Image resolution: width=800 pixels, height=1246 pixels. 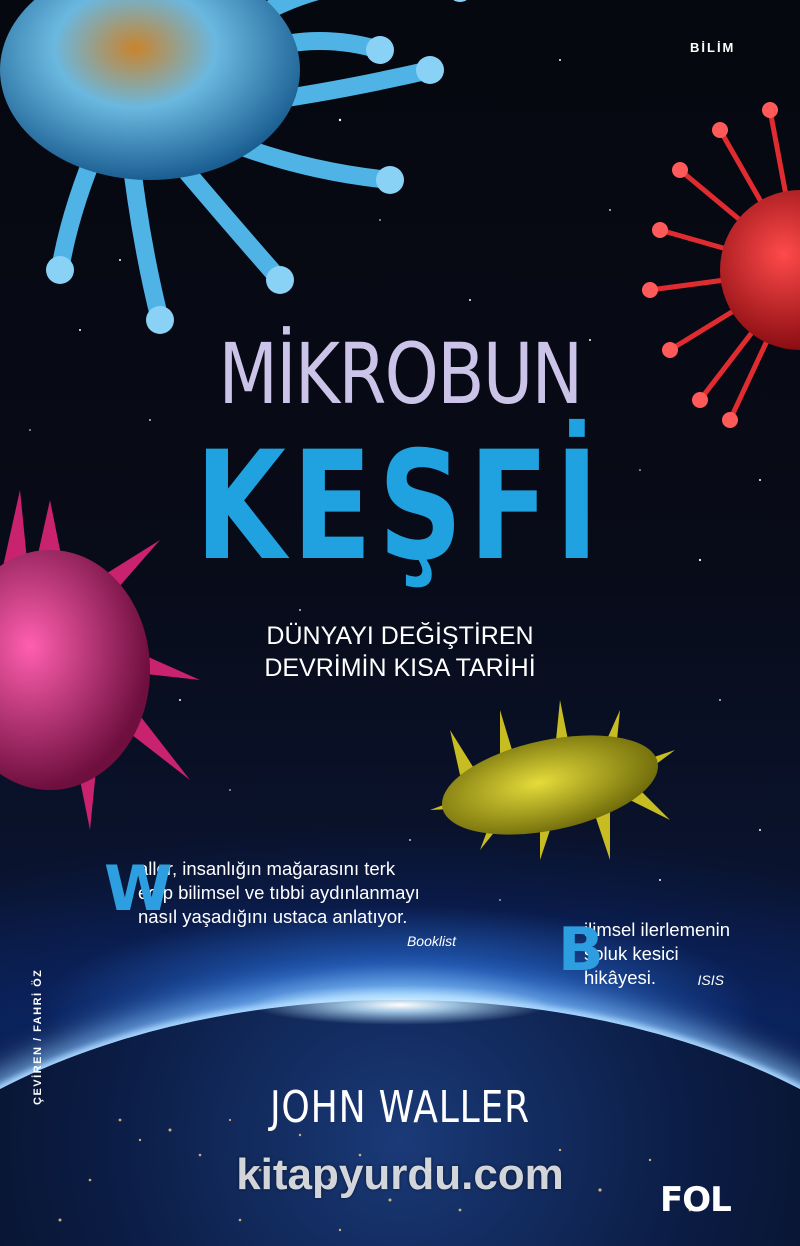 What do you see at coordinates (279, 892) in the screenshot?
I see `quote-line: edip bilimsel ve tıbbi aydınlanmayı` at bounding box center [279, 892].